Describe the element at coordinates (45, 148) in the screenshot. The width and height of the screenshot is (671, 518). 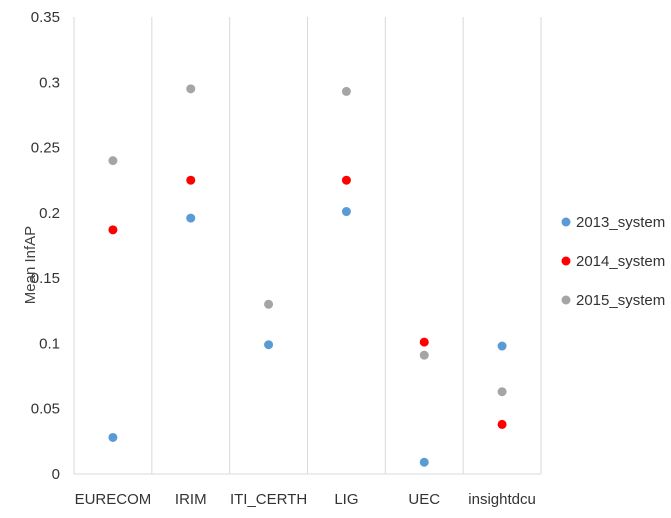
I see `y-tick-label: 0.25` at that location.